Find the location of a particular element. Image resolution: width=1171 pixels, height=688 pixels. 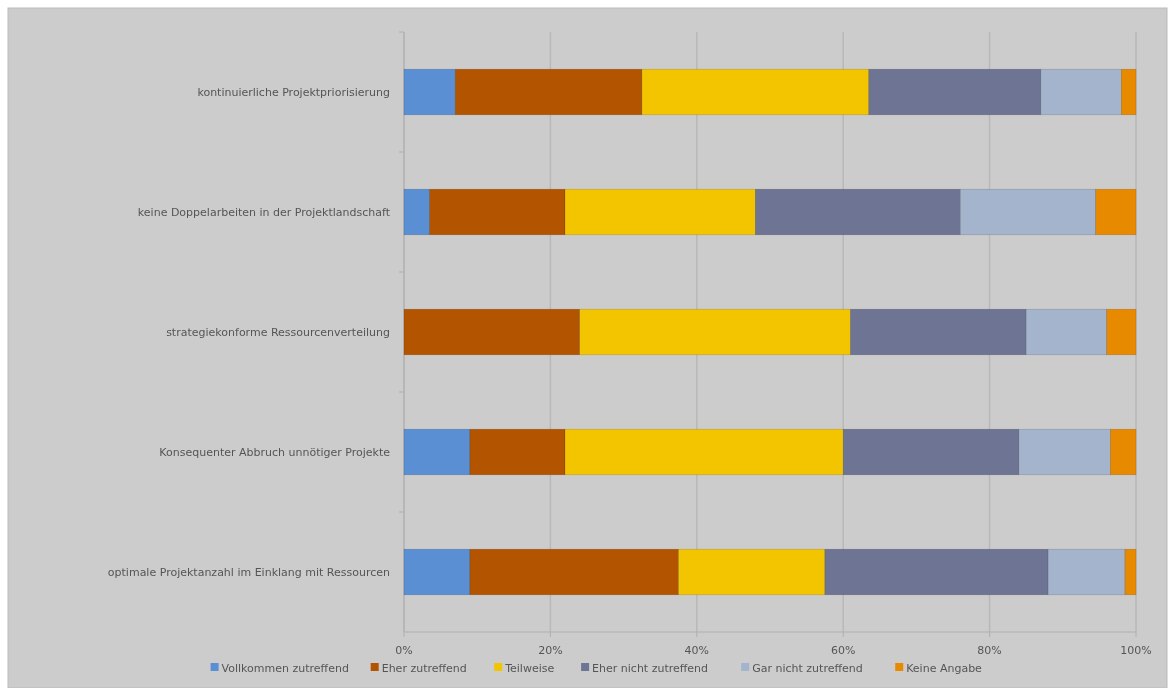

x-tick-label: 60% is located at coordinates (843, 650).